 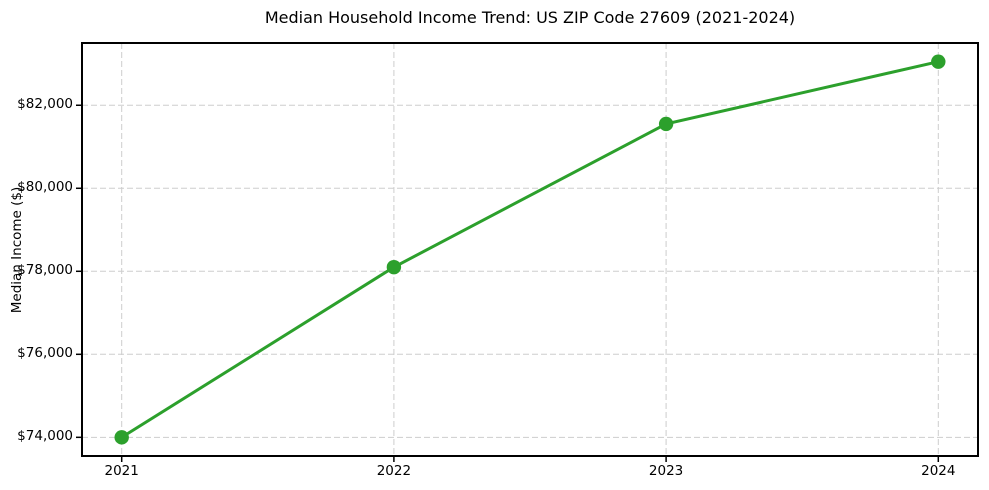 I want to click on y-tick-label: $82,000, so click(x=45, y=104).